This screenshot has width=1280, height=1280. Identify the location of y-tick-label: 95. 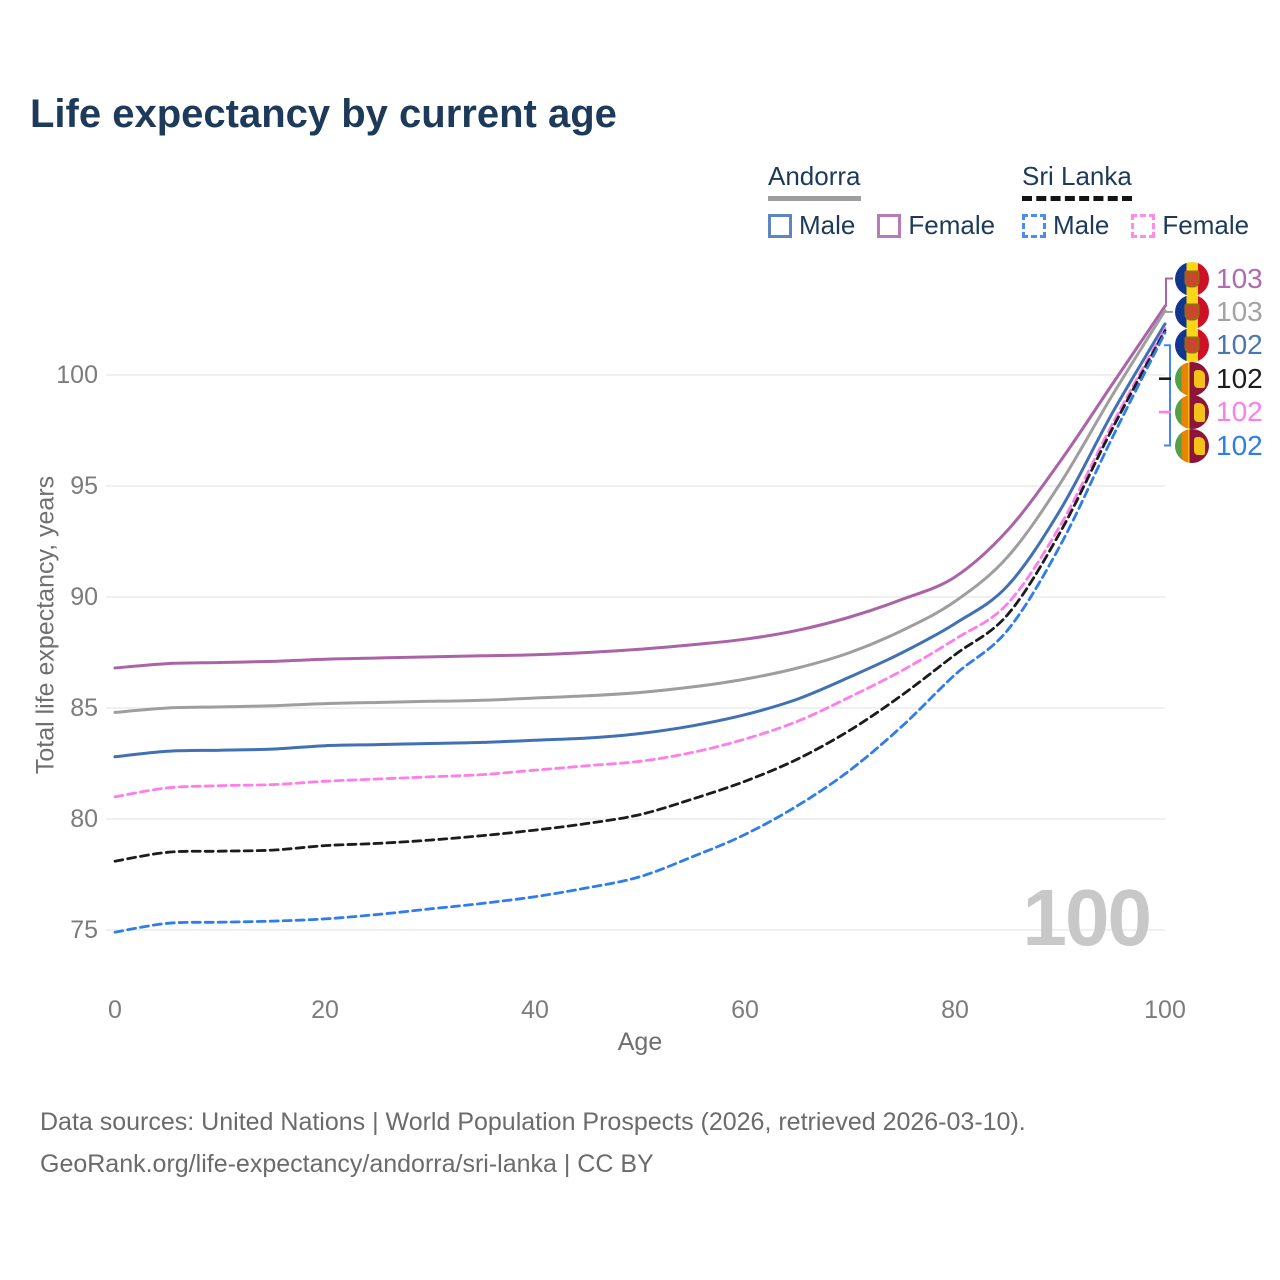
(84, 486).